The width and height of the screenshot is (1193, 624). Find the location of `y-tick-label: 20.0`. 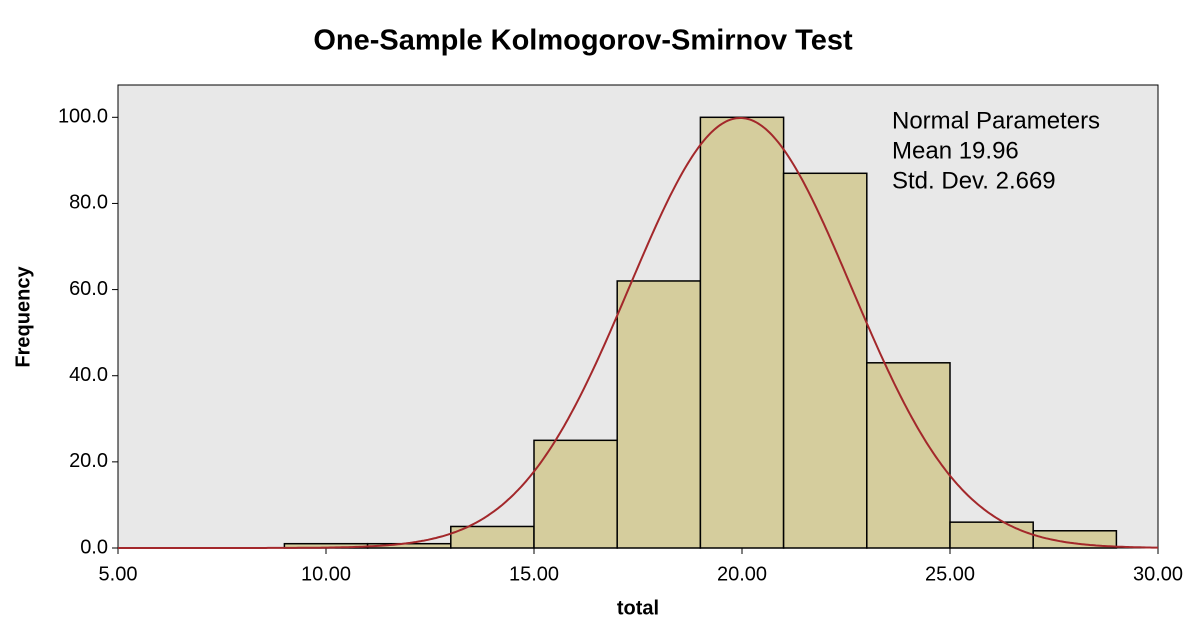

y-tick-label: 20.0 is located at coordinates (88, 461).